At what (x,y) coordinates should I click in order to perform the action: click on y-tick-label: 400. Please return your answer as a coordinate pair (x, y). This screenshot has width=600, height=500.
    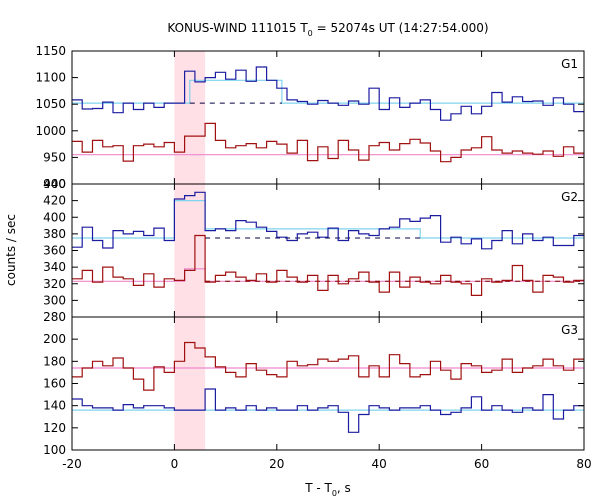
    Looking at the image, I should click on (54, 217).